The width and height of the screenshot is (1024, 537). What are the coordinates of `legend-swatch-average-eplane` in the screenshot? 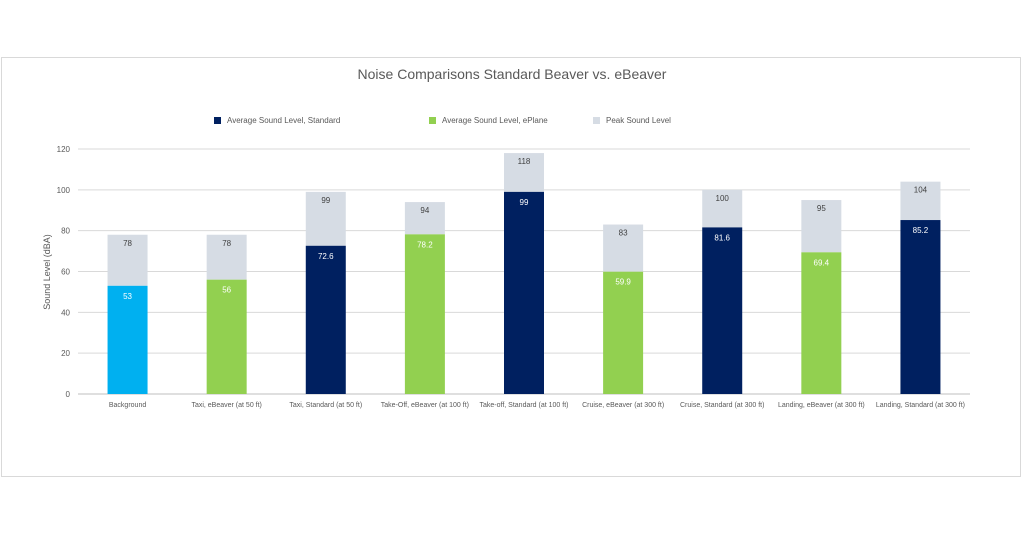 It's located at (432, 120).